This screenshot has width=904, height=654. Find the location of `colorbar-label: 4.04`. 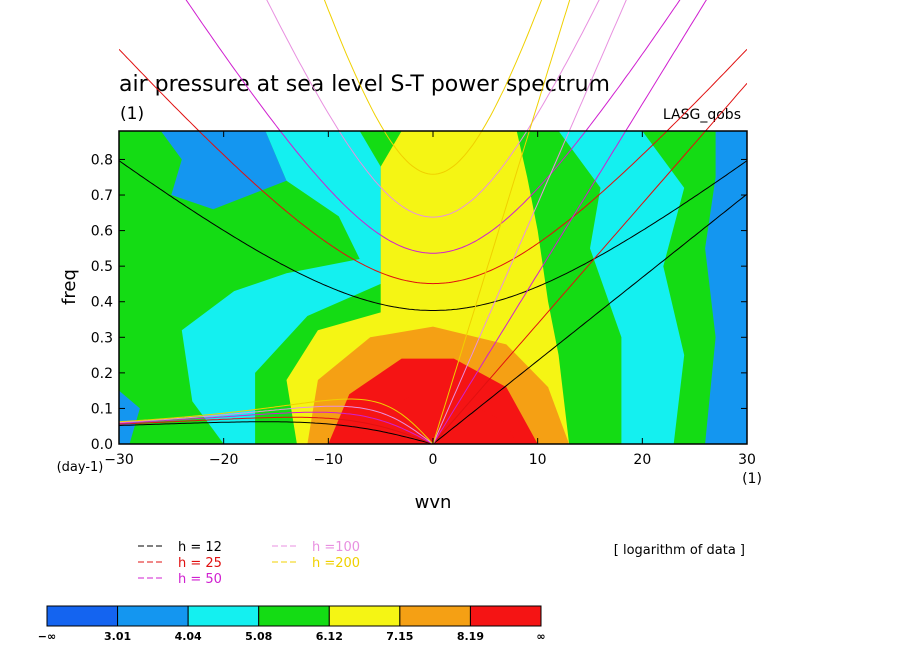

colorbar-label: 4.04 is located at coordinates (188, 636).